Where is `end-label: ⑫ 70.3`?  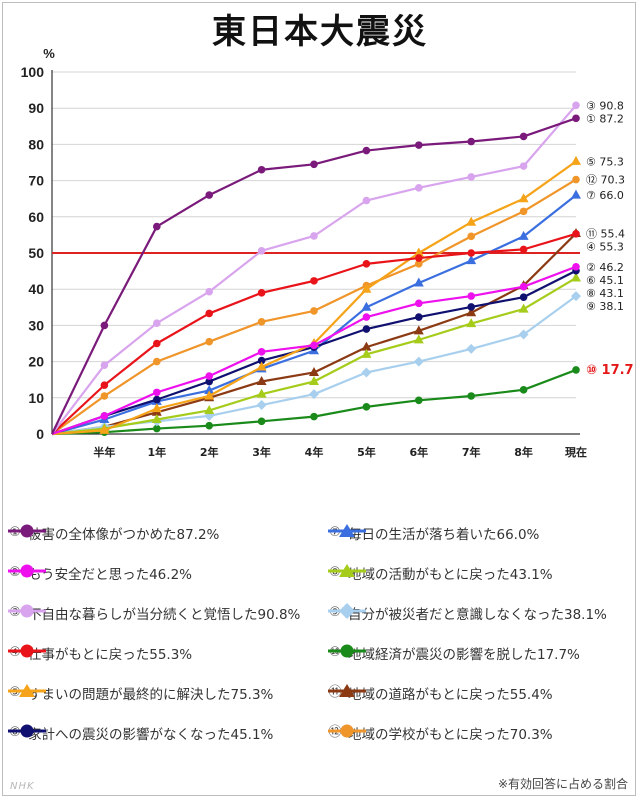
end-label: ⑫ 70.3 is located at coordinates (605, 180).